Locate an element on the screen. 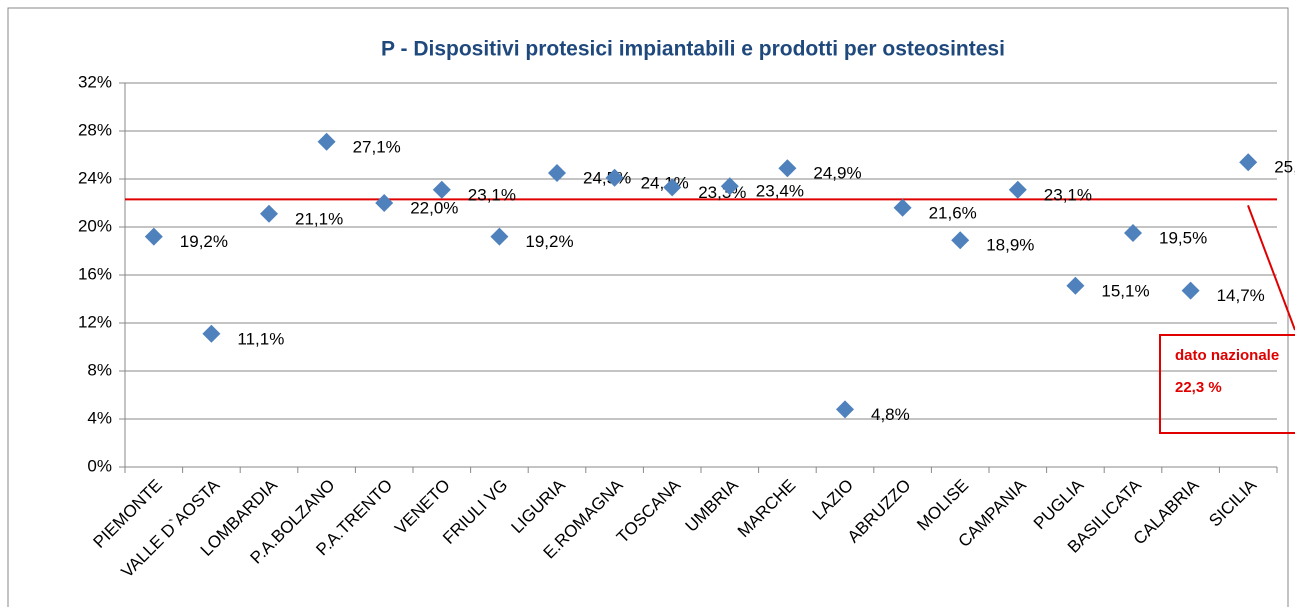  data-label: 15,1% is located at coordinates (1125, 290).